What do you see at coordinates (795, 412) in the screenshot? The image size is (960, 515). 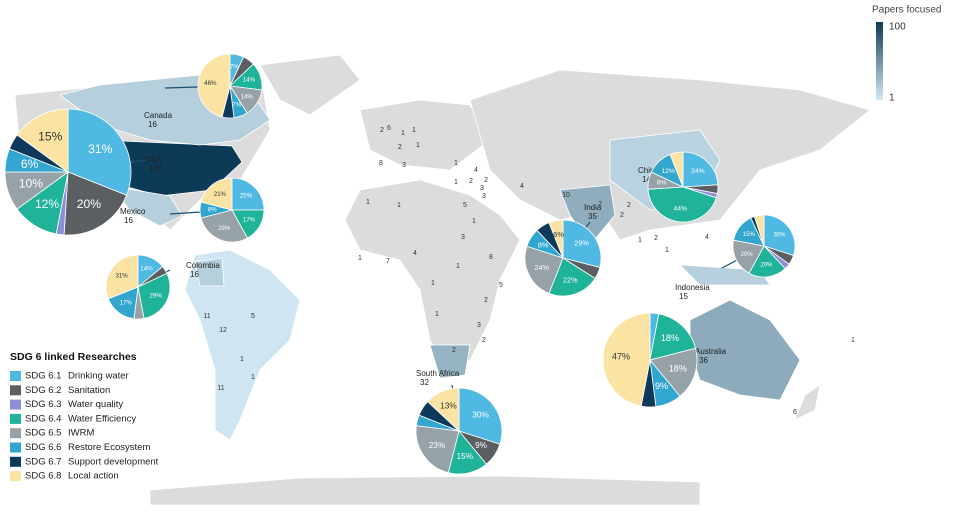 I see `count-label: 6` at bounding box center [795, 412].